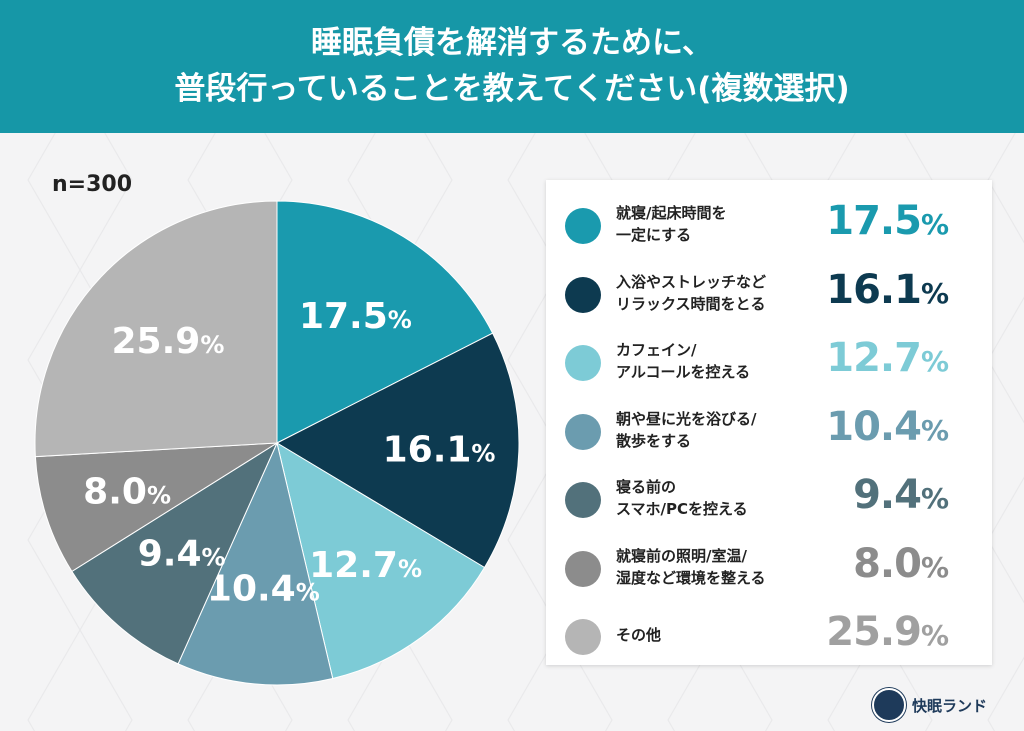 The image size is (1024, 731). What do you see at coordinates (769, 498) in the screenshot?
I see `legend-item: 寝る前の スマホ/PCを控える 9.4%` at bounding box center [769, 498].